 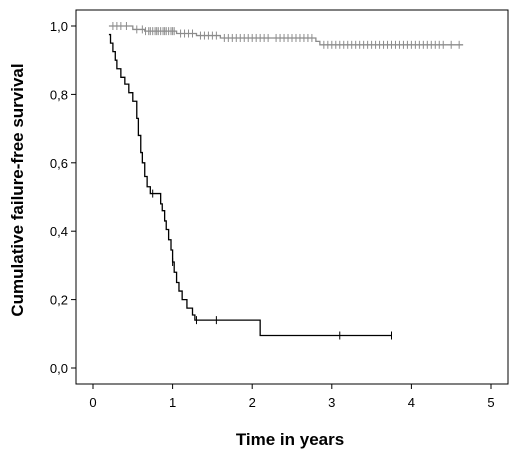 I want to click on x-axis-title: Time in years, so click(x=290, y=439).